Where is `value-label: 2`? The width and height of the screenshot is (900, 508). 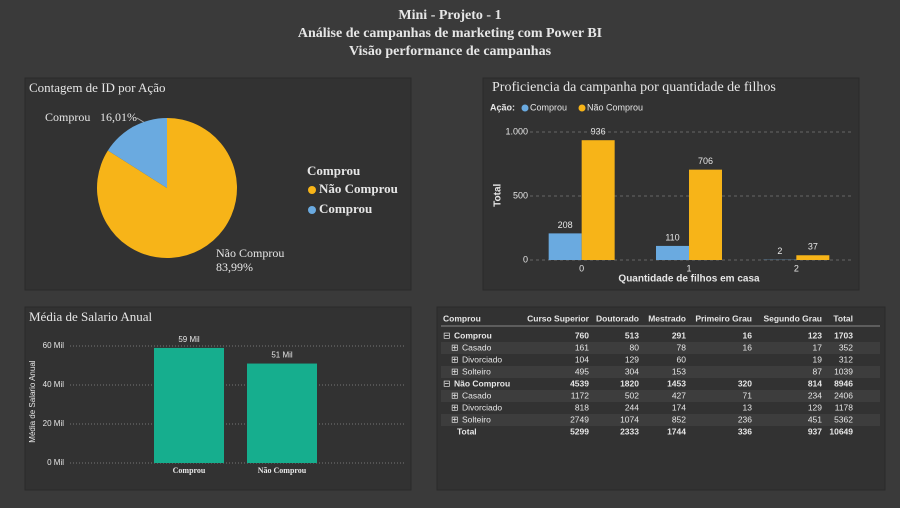
value-label: 2 is located at coordinates (779, 251).